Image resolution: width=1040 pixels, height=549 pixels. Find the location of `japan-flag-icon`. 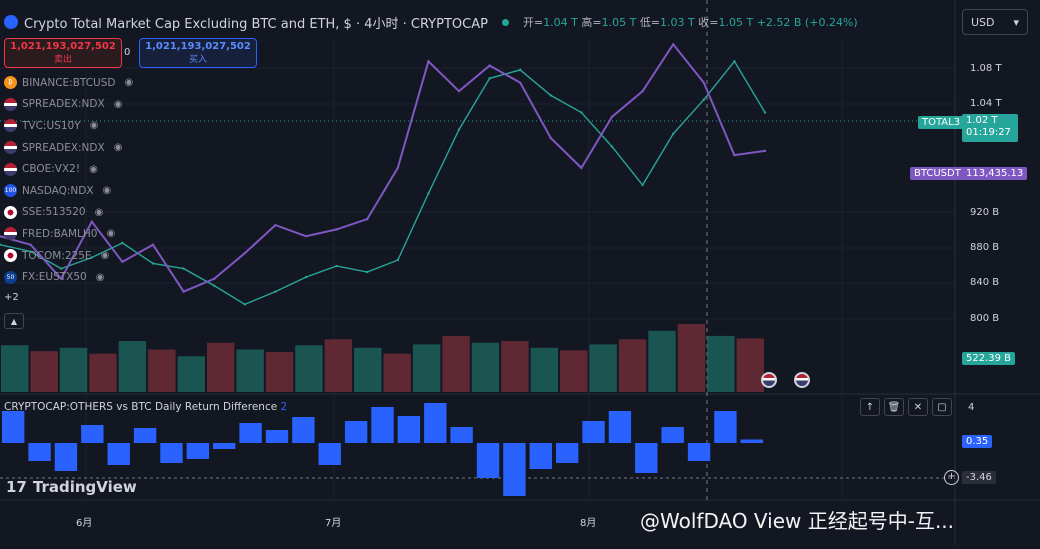

japan-flag-icon is located at coordinates (10, 212).